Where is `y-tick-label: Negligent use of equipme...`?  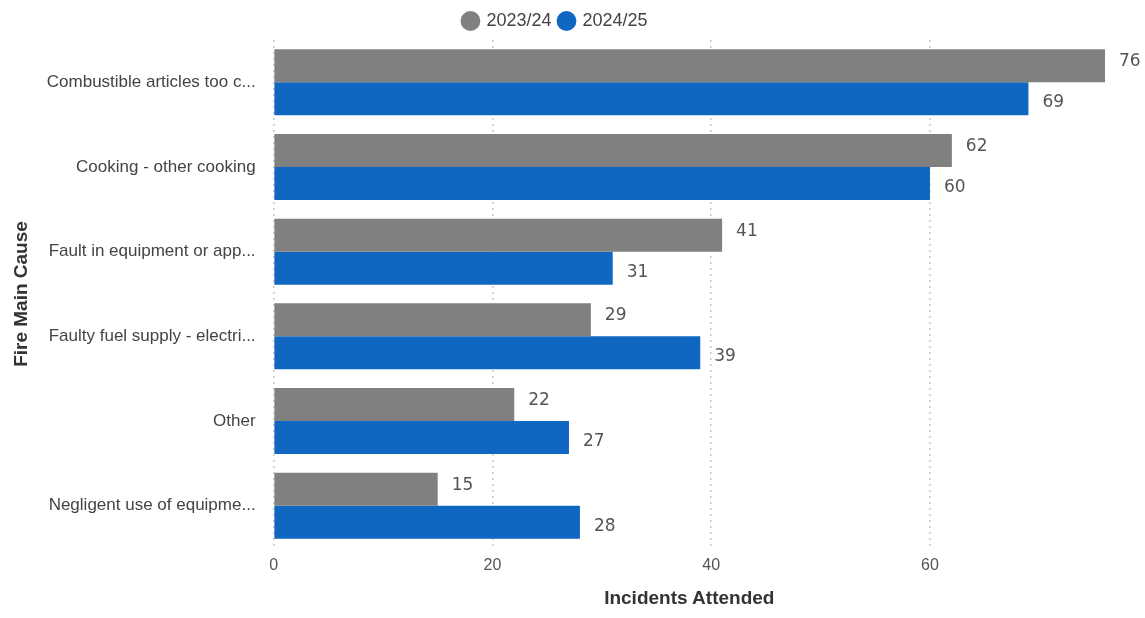 y-tick-label: Negligent use of equipme... is located at coordinates (152, 505).